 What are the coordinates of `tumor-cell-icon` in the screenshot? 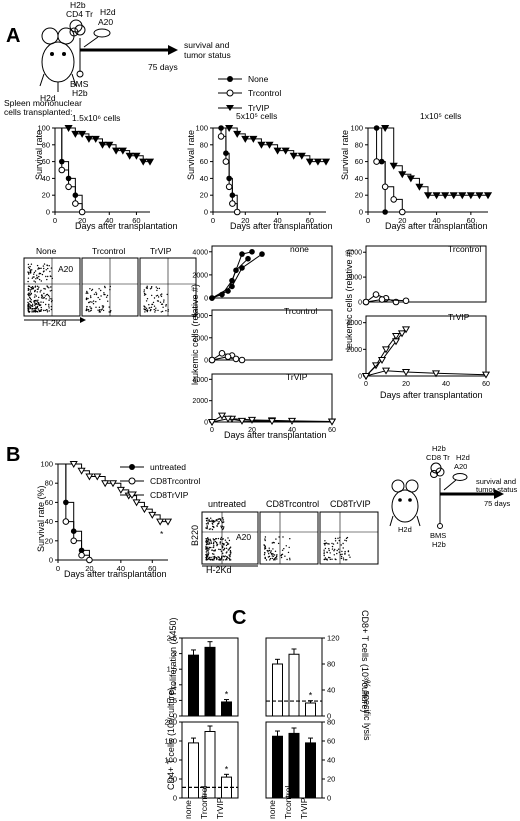 It's located at (460, 477).